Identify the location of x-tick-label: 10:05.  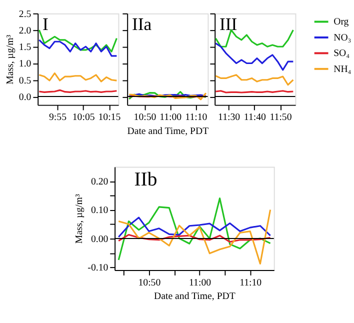
(83, 118).